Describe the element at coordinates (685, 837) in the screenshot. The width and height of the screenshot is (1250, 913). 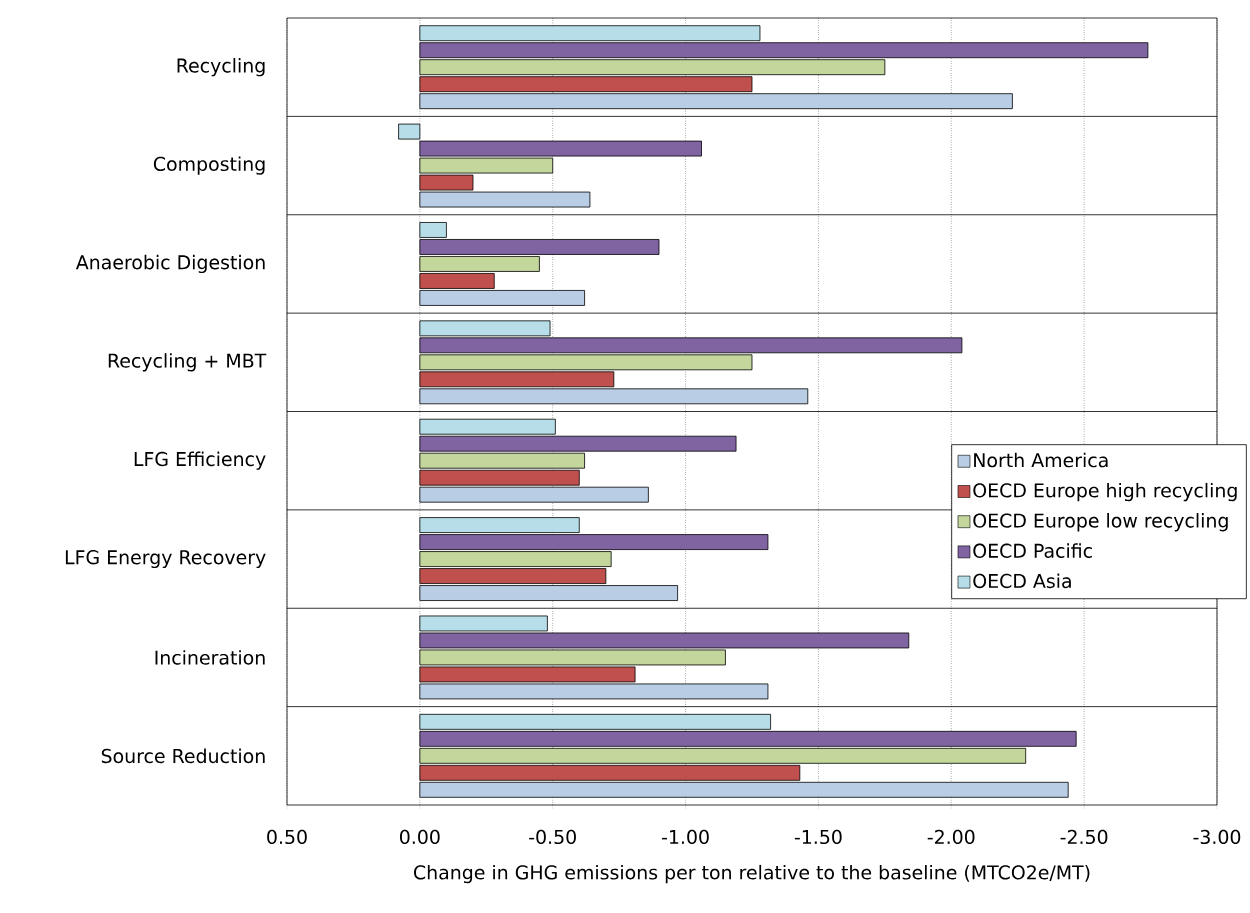
I see `x-tick-label: -1.00` at that location.